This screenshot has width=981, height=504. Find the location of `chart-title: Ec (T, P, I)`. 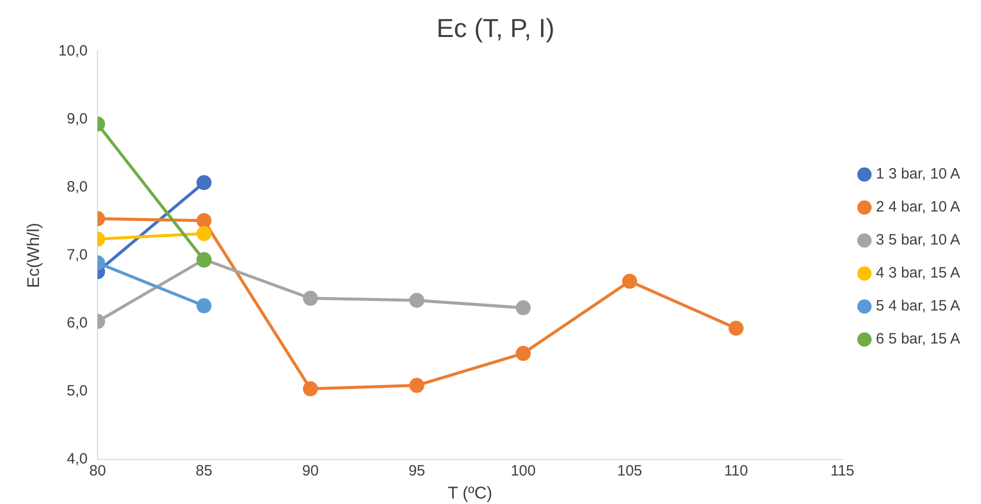

chart-title: Ec (T, P, I) is located at coordinates (495, 27).